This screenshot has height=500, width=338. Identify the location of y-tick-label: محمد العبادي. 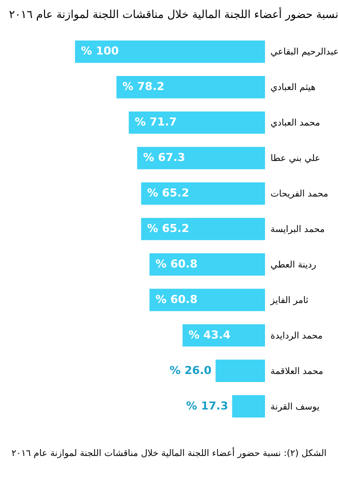
(295, 123).